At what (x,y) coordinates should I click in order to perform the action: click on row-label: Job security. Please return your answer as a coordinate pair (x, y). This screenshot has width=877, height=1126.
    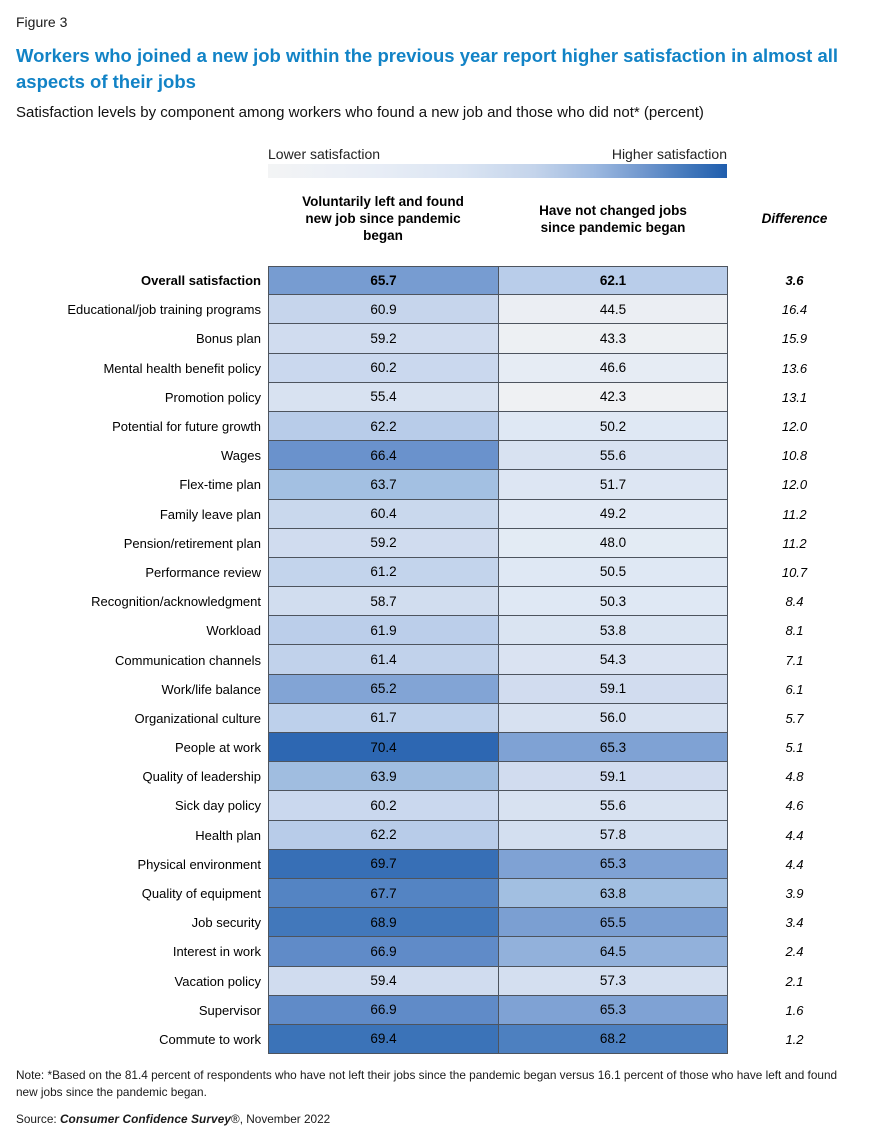
    Looking at the image, I should click on (226, 923).